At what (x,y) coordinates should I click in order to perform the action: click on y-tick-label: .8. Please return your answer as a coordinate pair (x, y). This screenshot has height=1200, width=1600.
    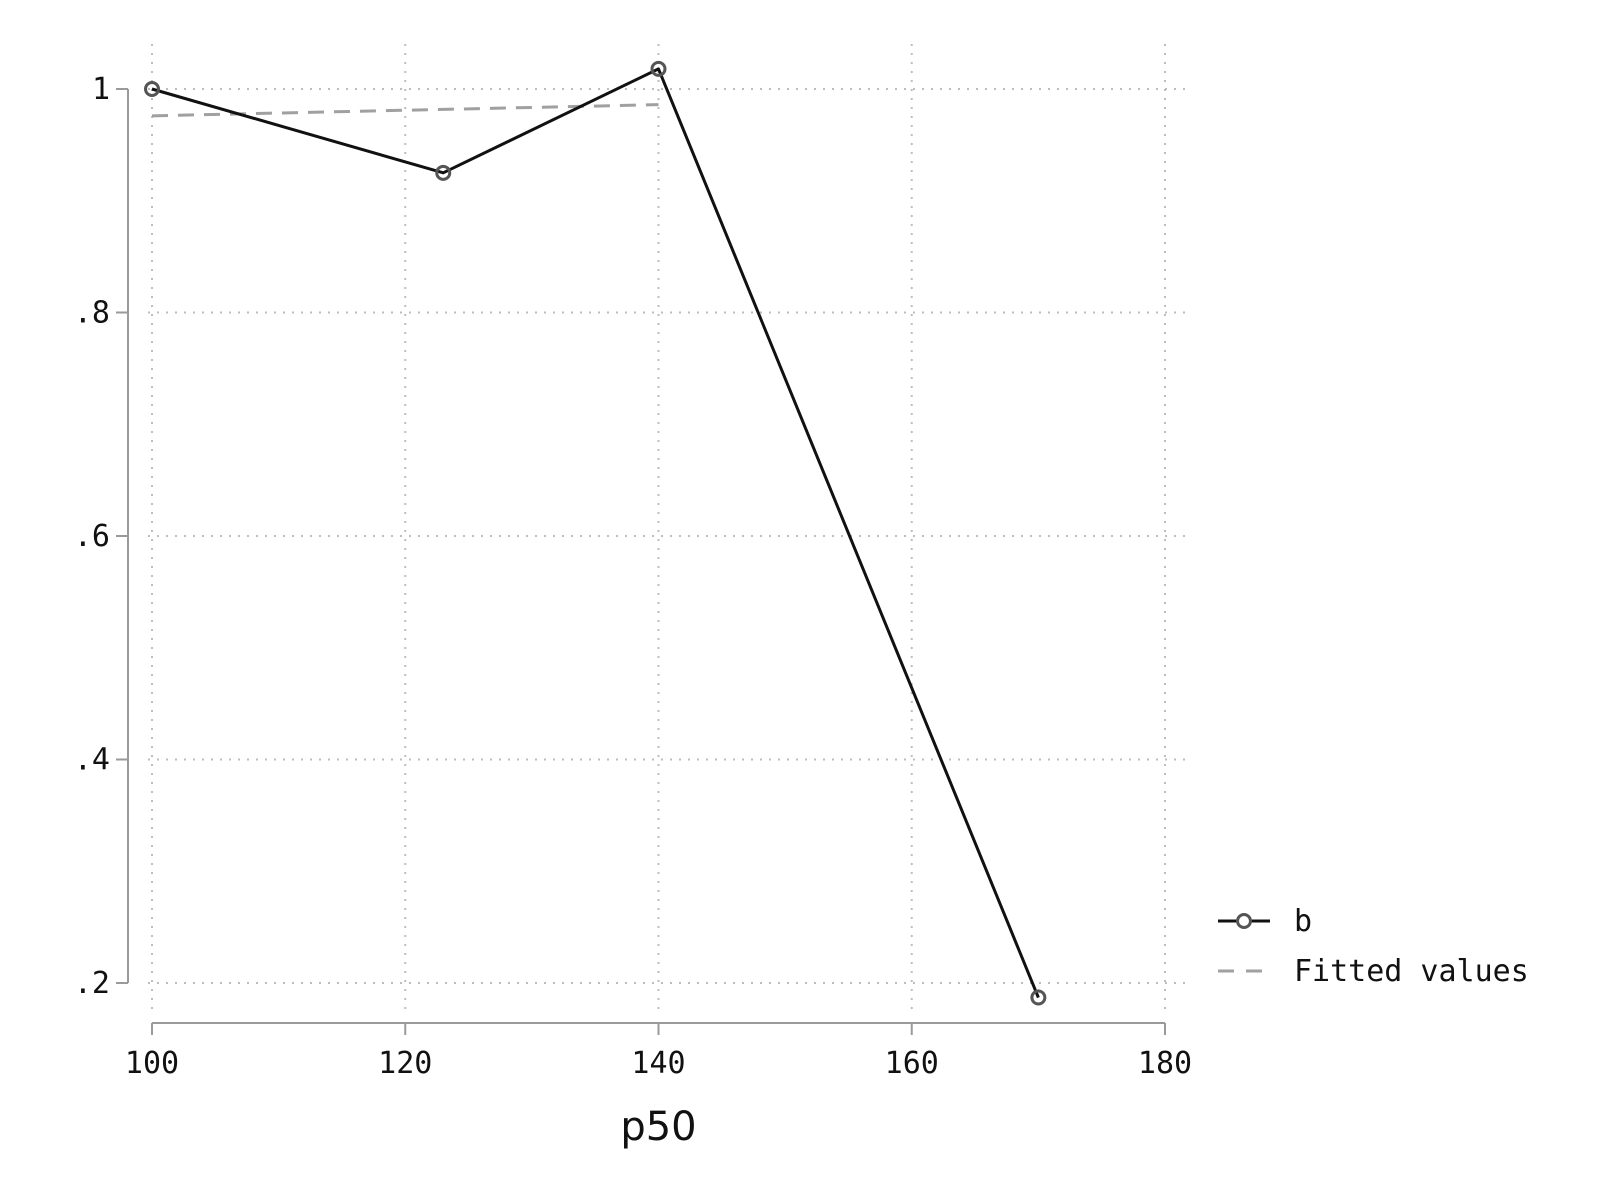
    Looking at the image, I should click on (92, 313).